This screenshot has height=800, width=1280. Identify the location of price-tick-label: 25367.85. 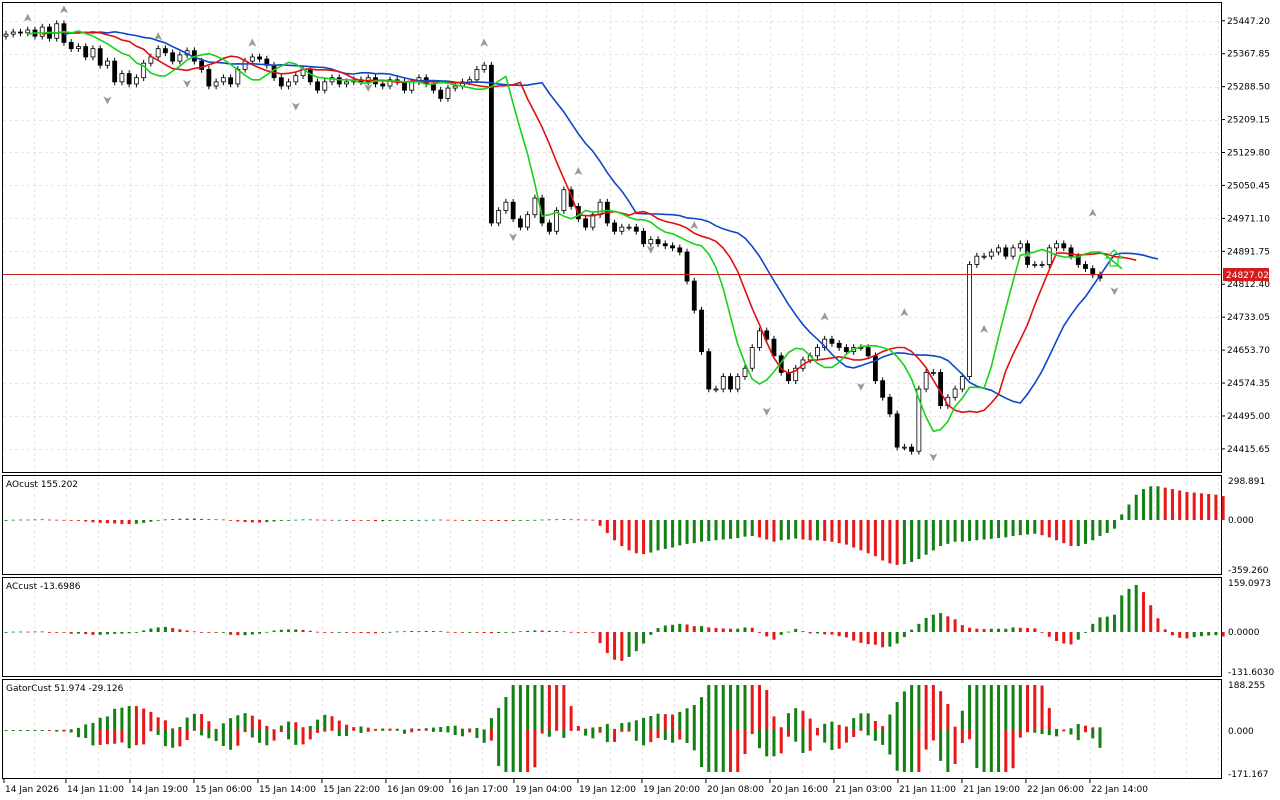
(1248, 55).